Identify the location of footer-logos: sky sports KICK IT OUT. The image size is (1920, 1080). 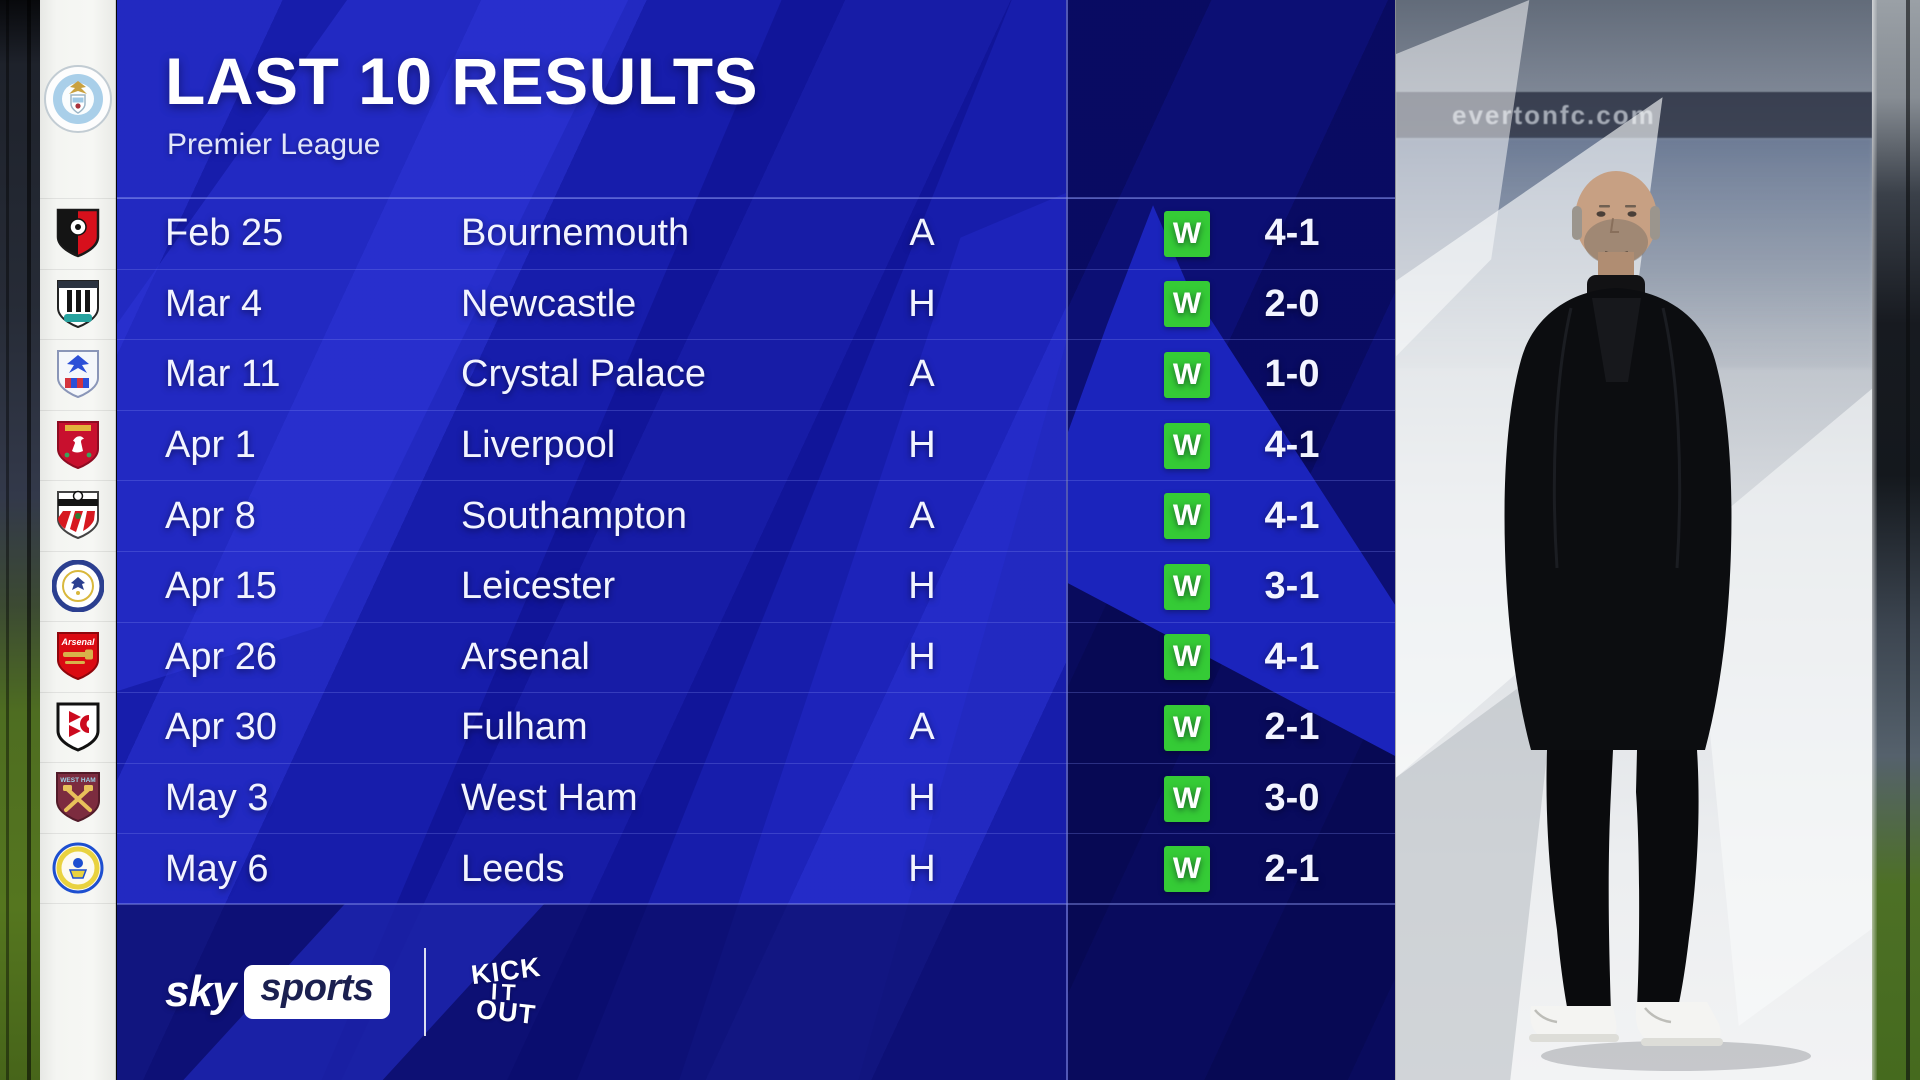
(360, 992).